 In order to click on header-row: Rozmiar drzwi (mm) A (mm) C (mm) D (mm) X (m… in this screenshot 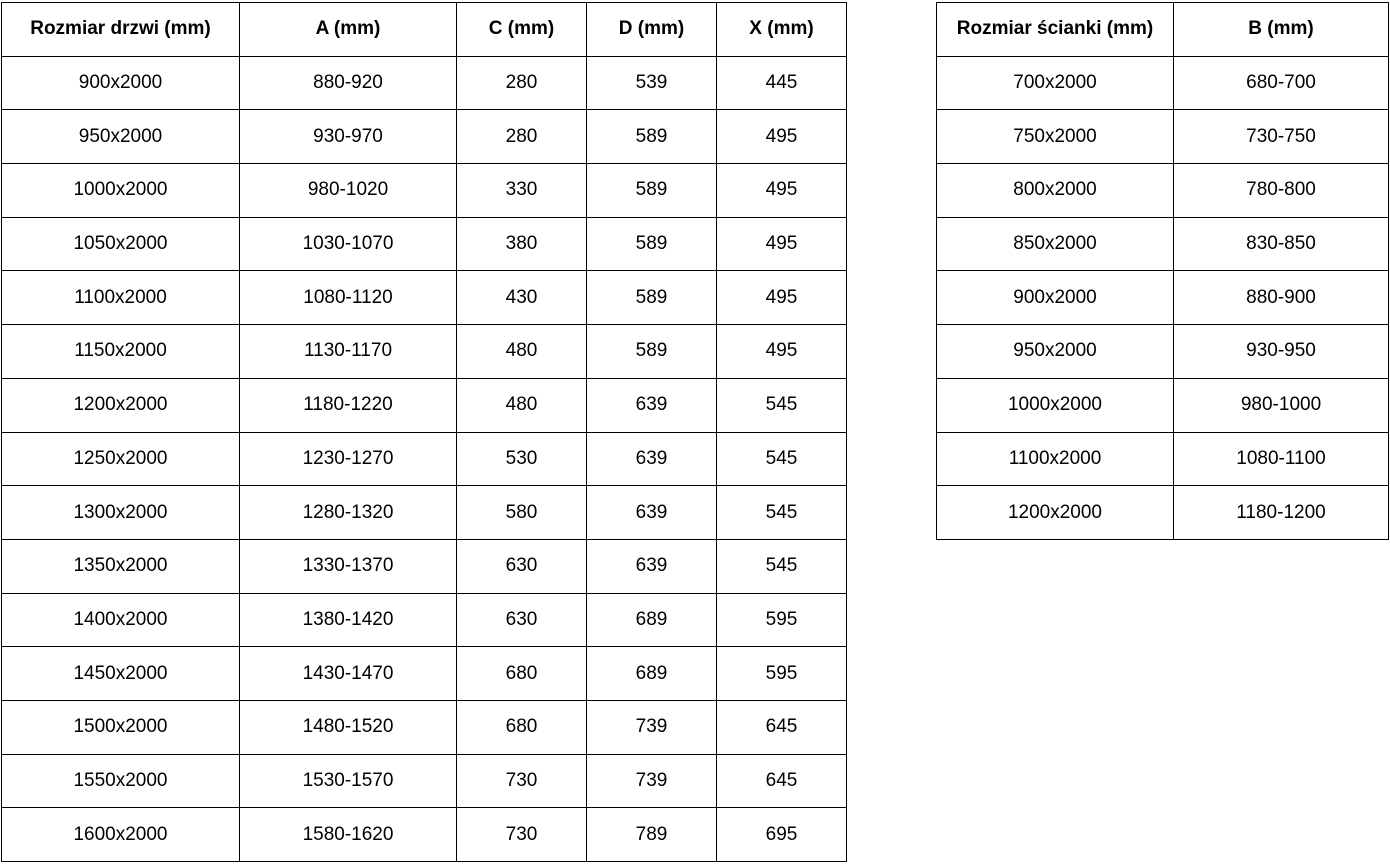, I will do `click(424, 29)`.